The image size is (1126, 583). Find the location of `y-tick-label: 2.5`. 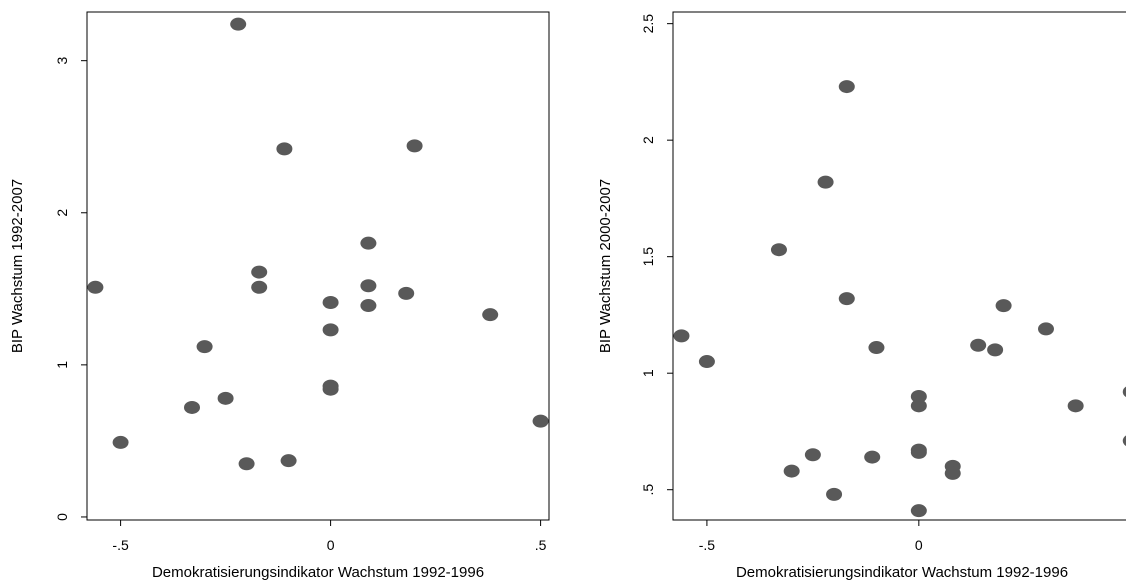

y-tick-label: 2.5 is located at coordinates (648, 24).